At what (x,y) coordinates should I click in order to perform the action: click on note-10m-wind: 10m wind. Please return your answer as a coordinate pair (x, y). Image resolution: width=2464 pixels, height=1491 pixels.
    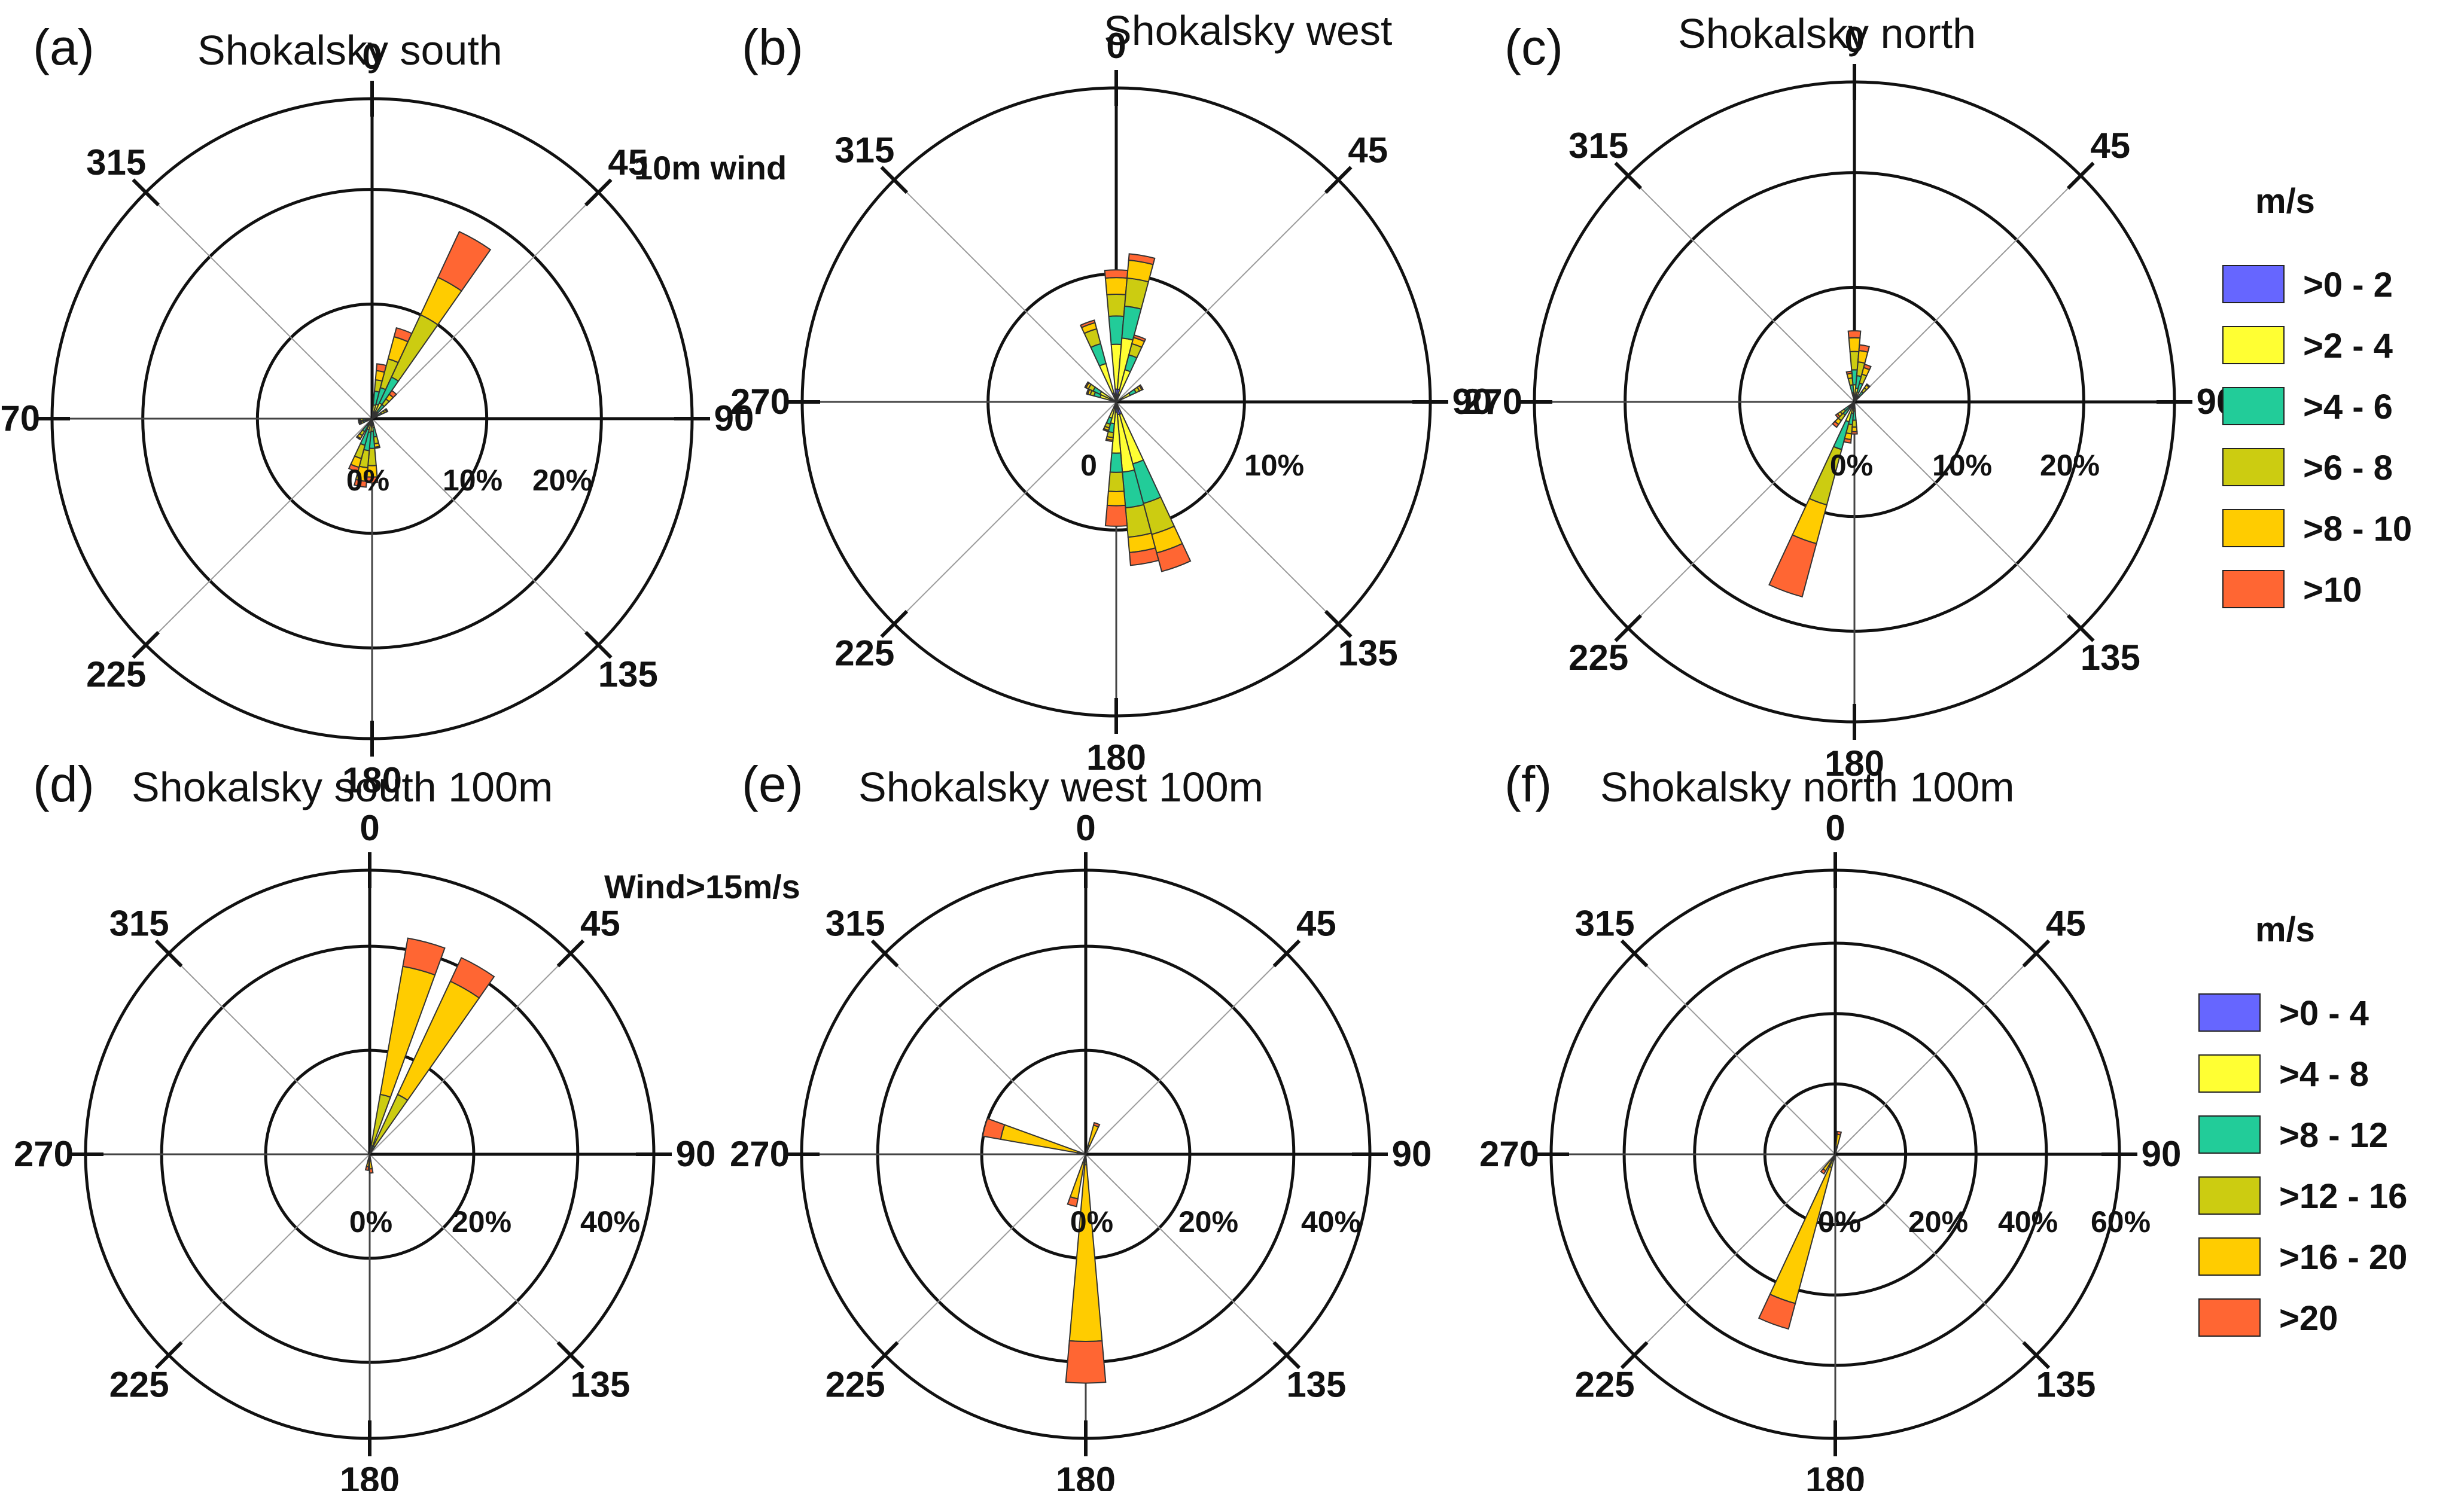
    Looking at the image, I should click on (710, 168).